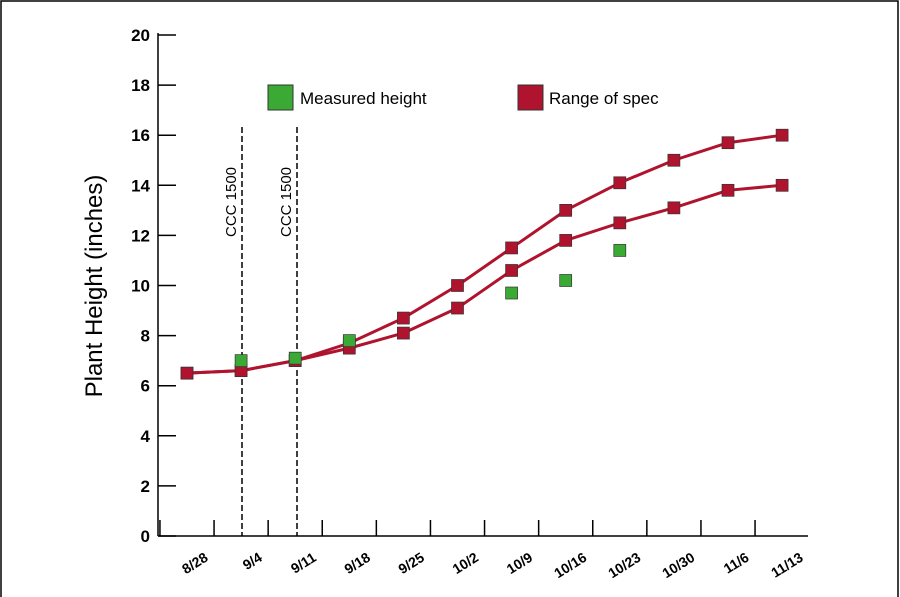 The height and width of the screenshot is (597, 900). What do you see at coordinates (252, 561) in the screenshot?
I see `x-tick-label: 9/4` at bounding box center [252, 561].